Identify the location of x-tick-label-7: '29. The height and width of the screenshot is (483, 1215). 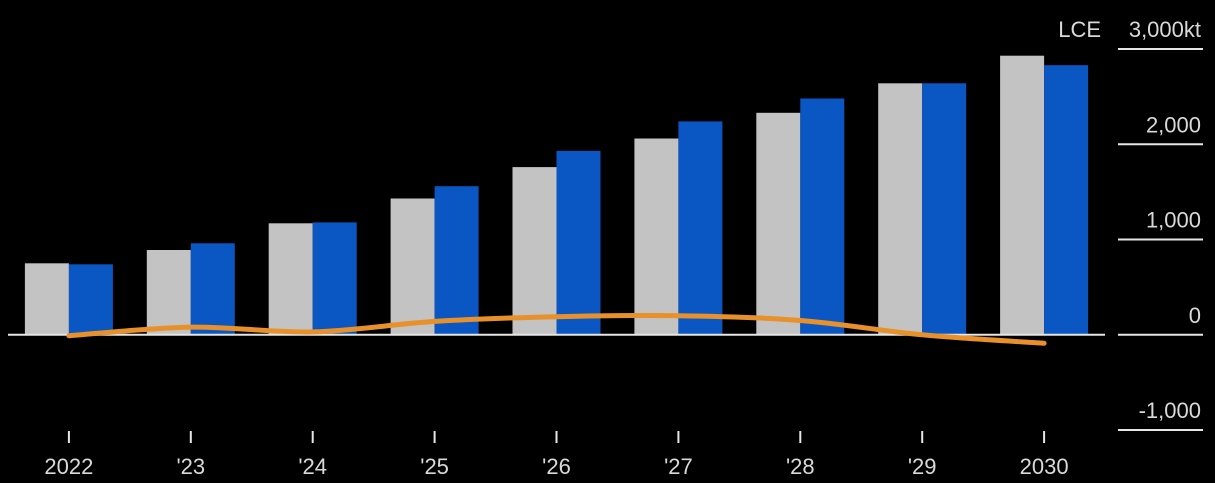
(922, 466).